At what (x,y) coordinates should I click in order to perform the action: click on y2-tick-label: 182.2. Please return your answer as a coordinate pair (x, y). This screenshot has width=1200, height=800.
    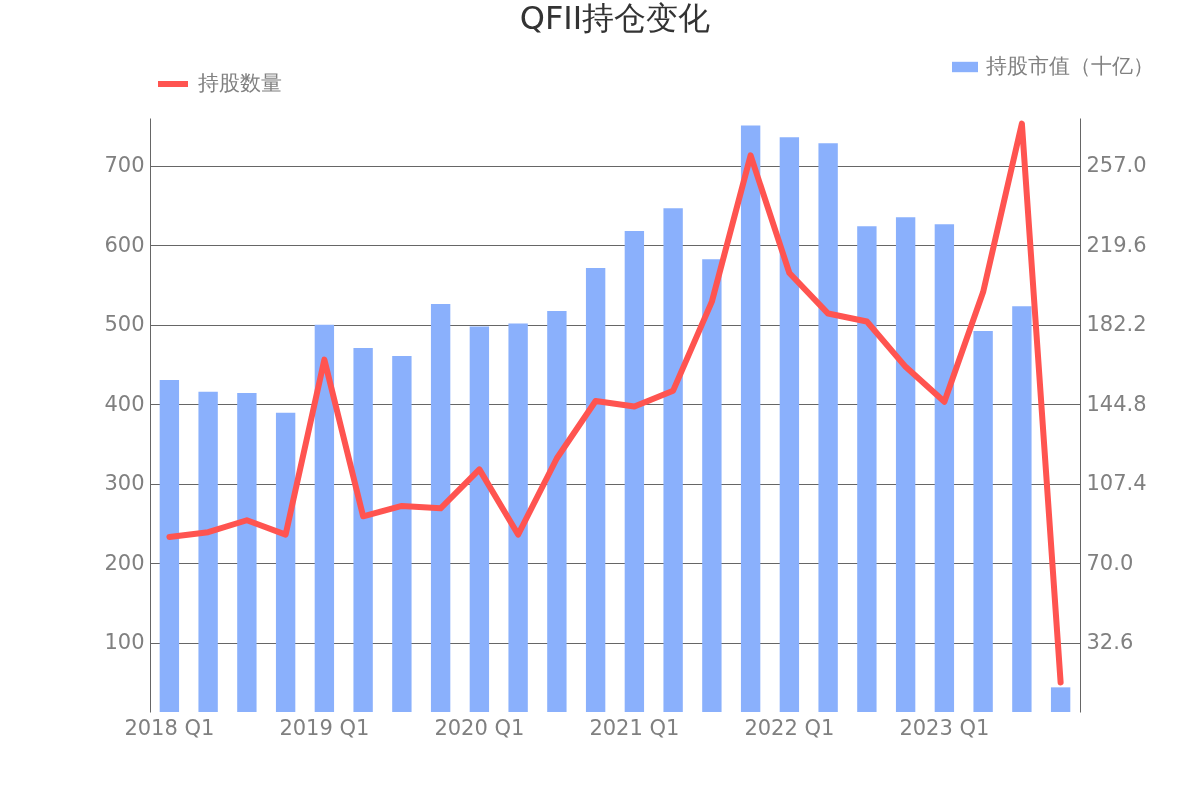
    Looking at the image, I should click on (1116, 324).